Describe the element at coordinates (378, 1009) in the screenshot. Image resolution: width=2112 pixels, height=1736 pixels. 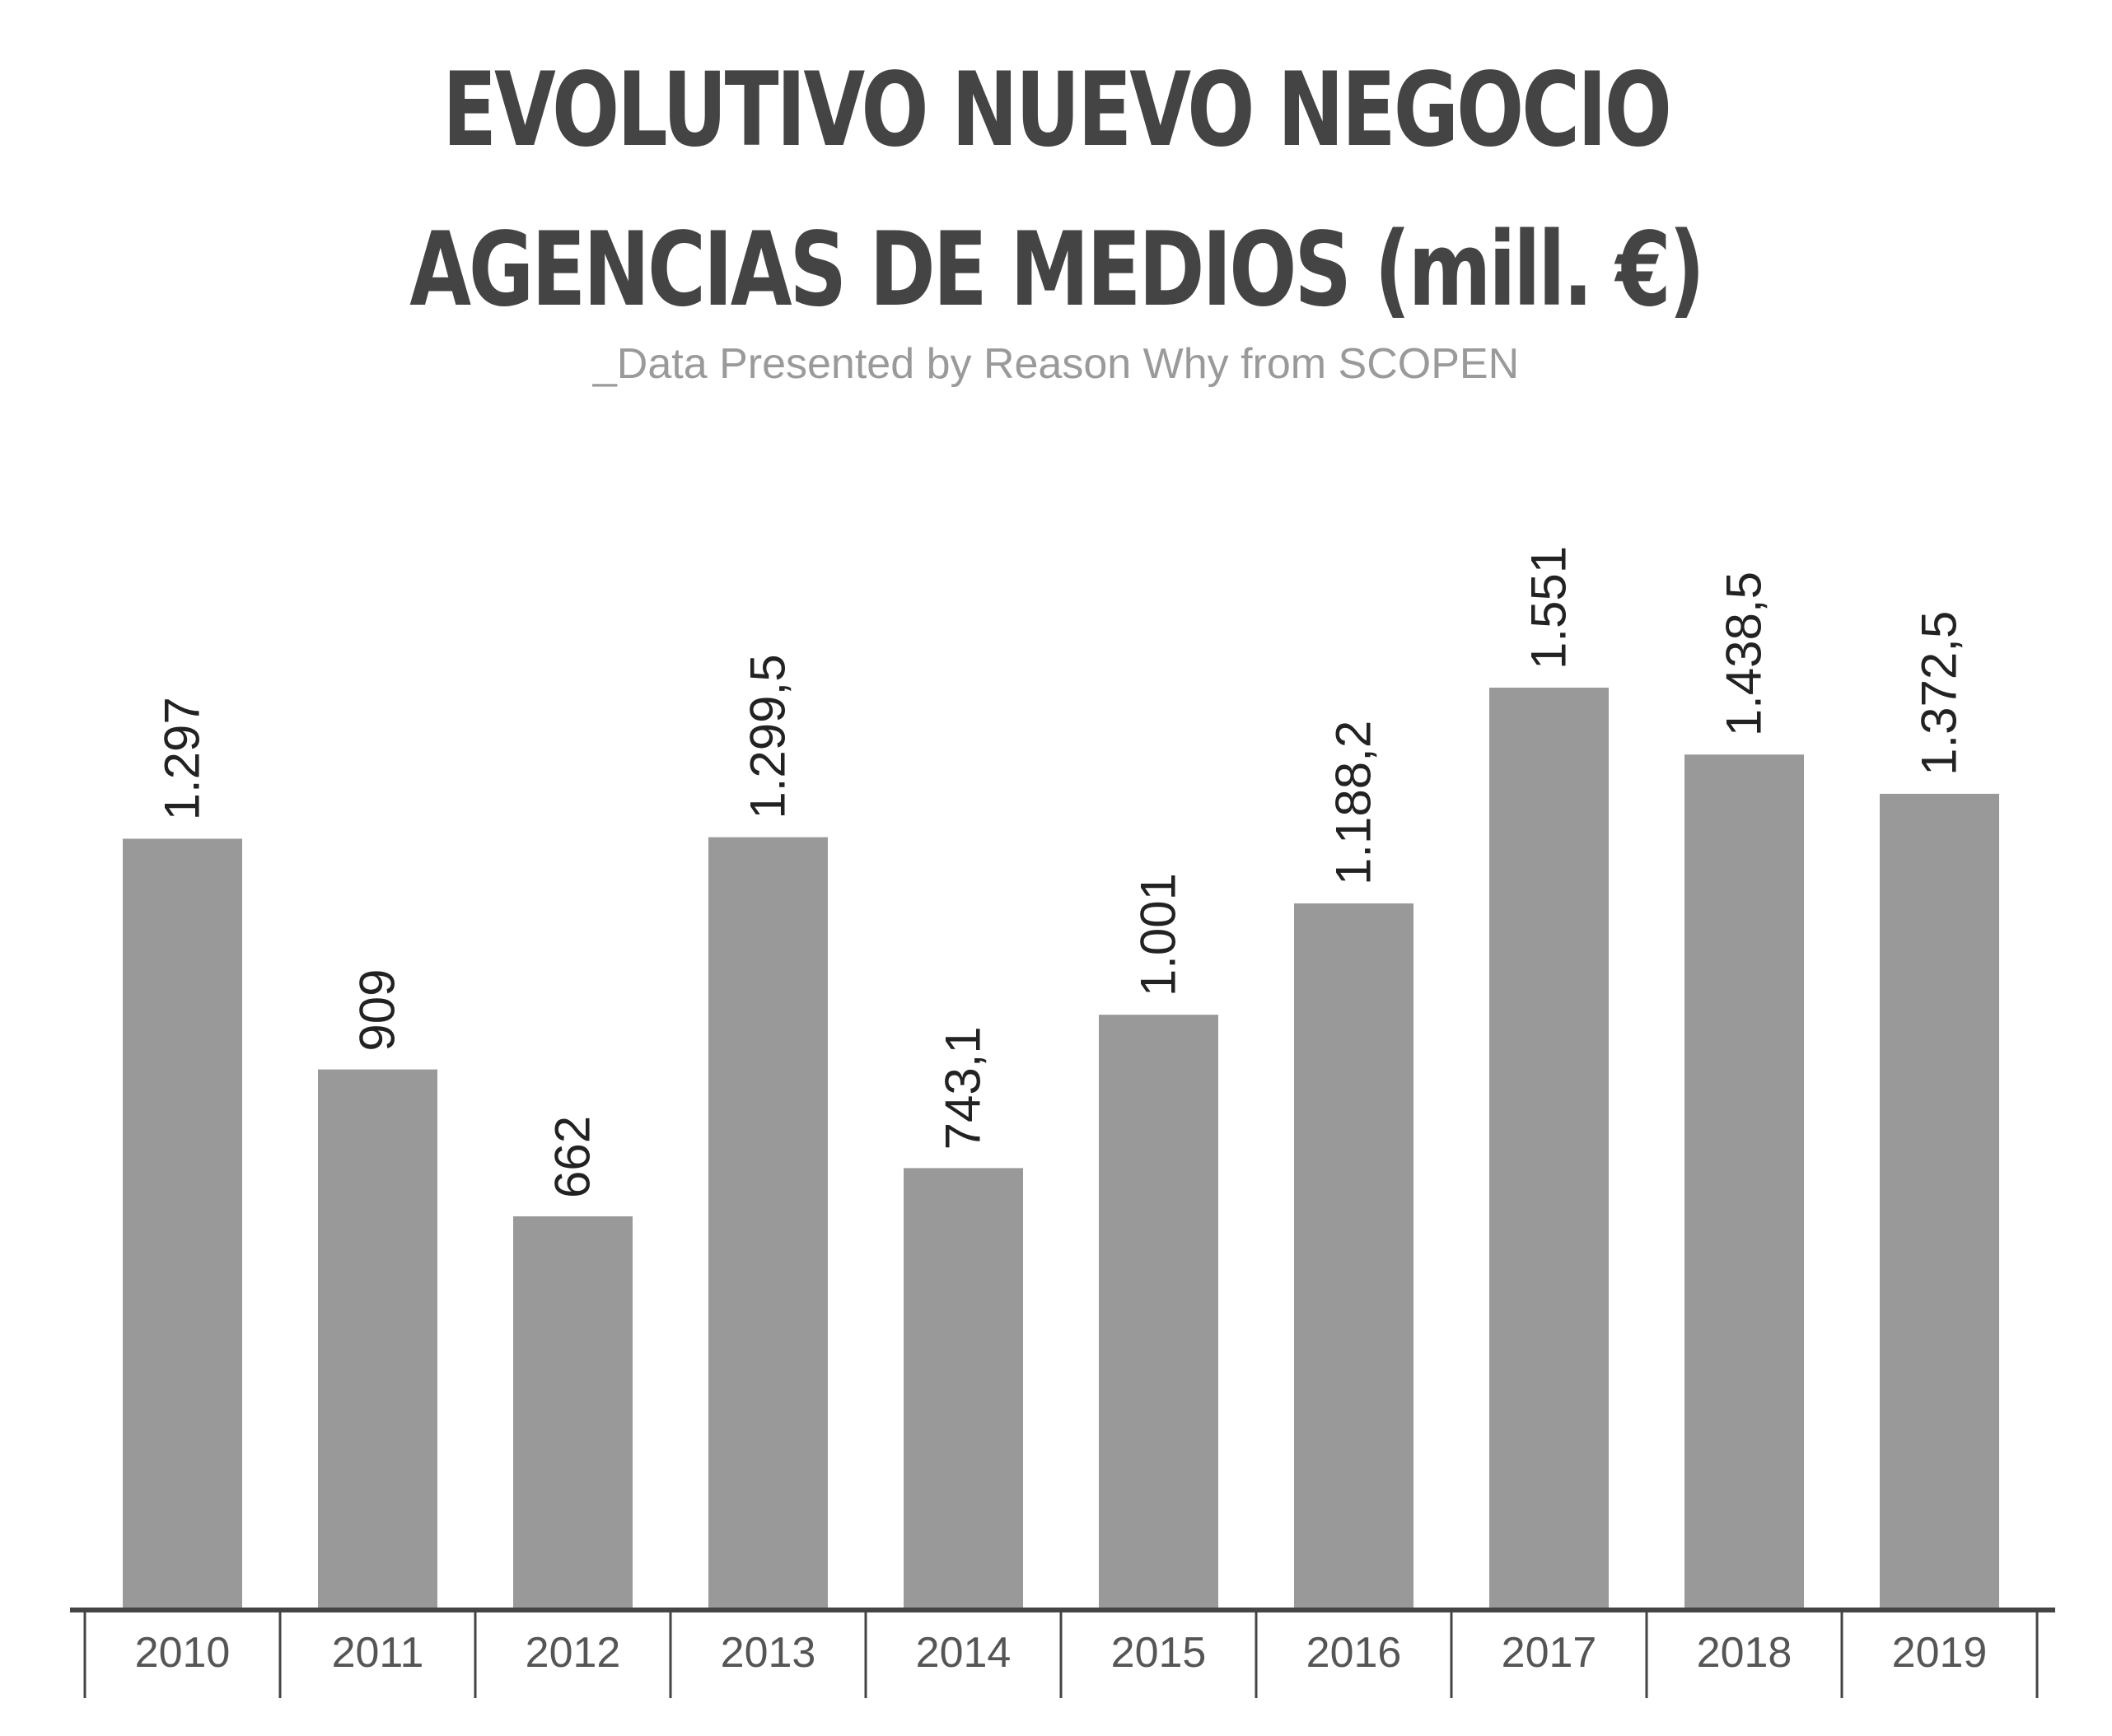
I see `value-label-2011: 909` at that location.